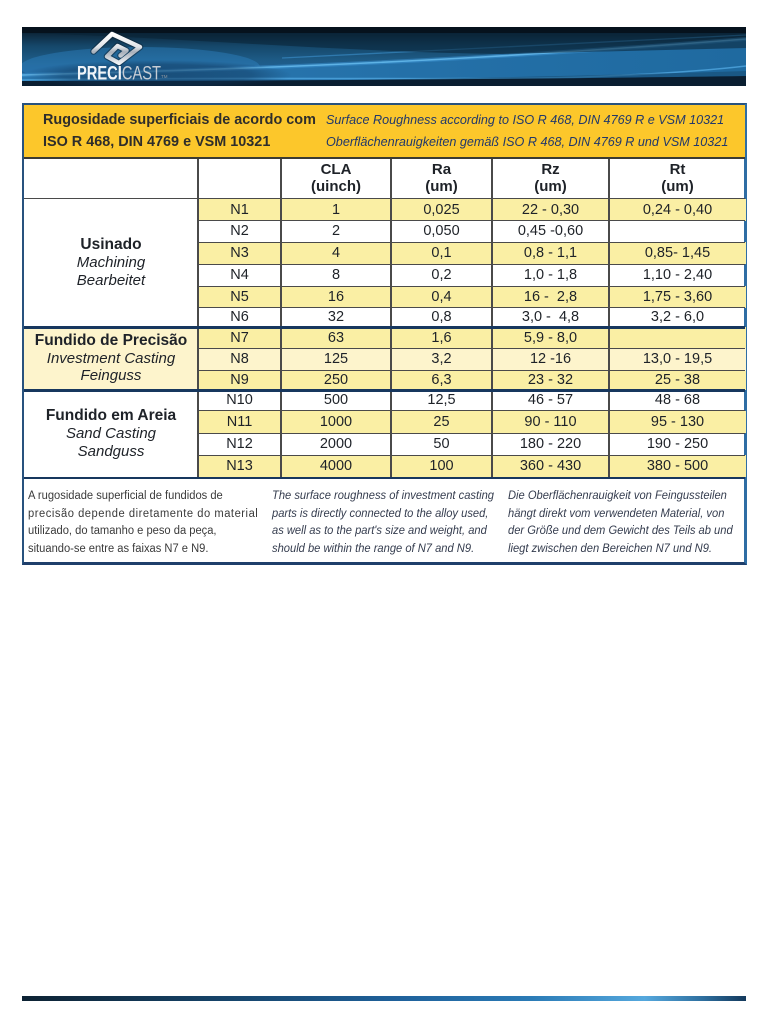  What do you see at coordinates (164, 76) in the screenshot?
I see `svg-text: TM` at bounding box center [164, 76].